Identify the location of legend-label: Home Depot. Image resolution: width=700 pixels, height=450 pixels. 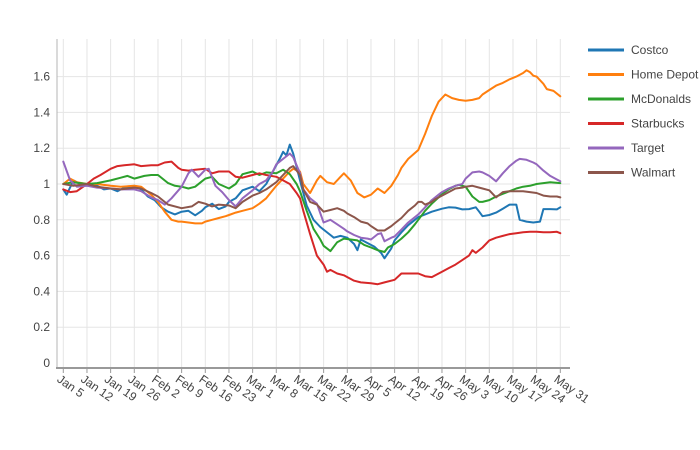
(665, 75).